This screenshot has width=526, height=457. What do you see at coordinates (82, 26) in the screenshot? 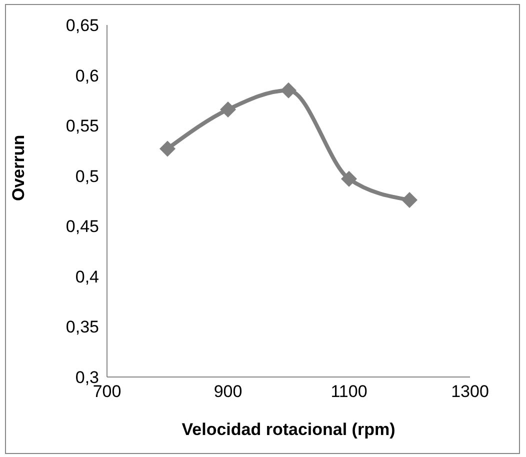
I see `y-tick-label: 0,65` at bounding box center [82, 26].